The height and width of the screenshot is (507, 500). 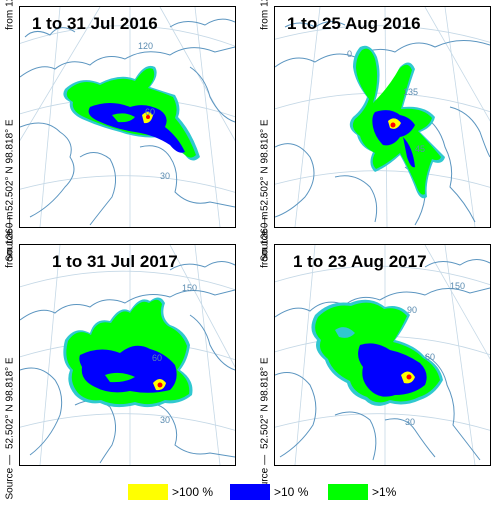 I want to click on source-label-panel-1: Source— 52.502° N98.818° E from1260 m, so click(x=10, y=131).